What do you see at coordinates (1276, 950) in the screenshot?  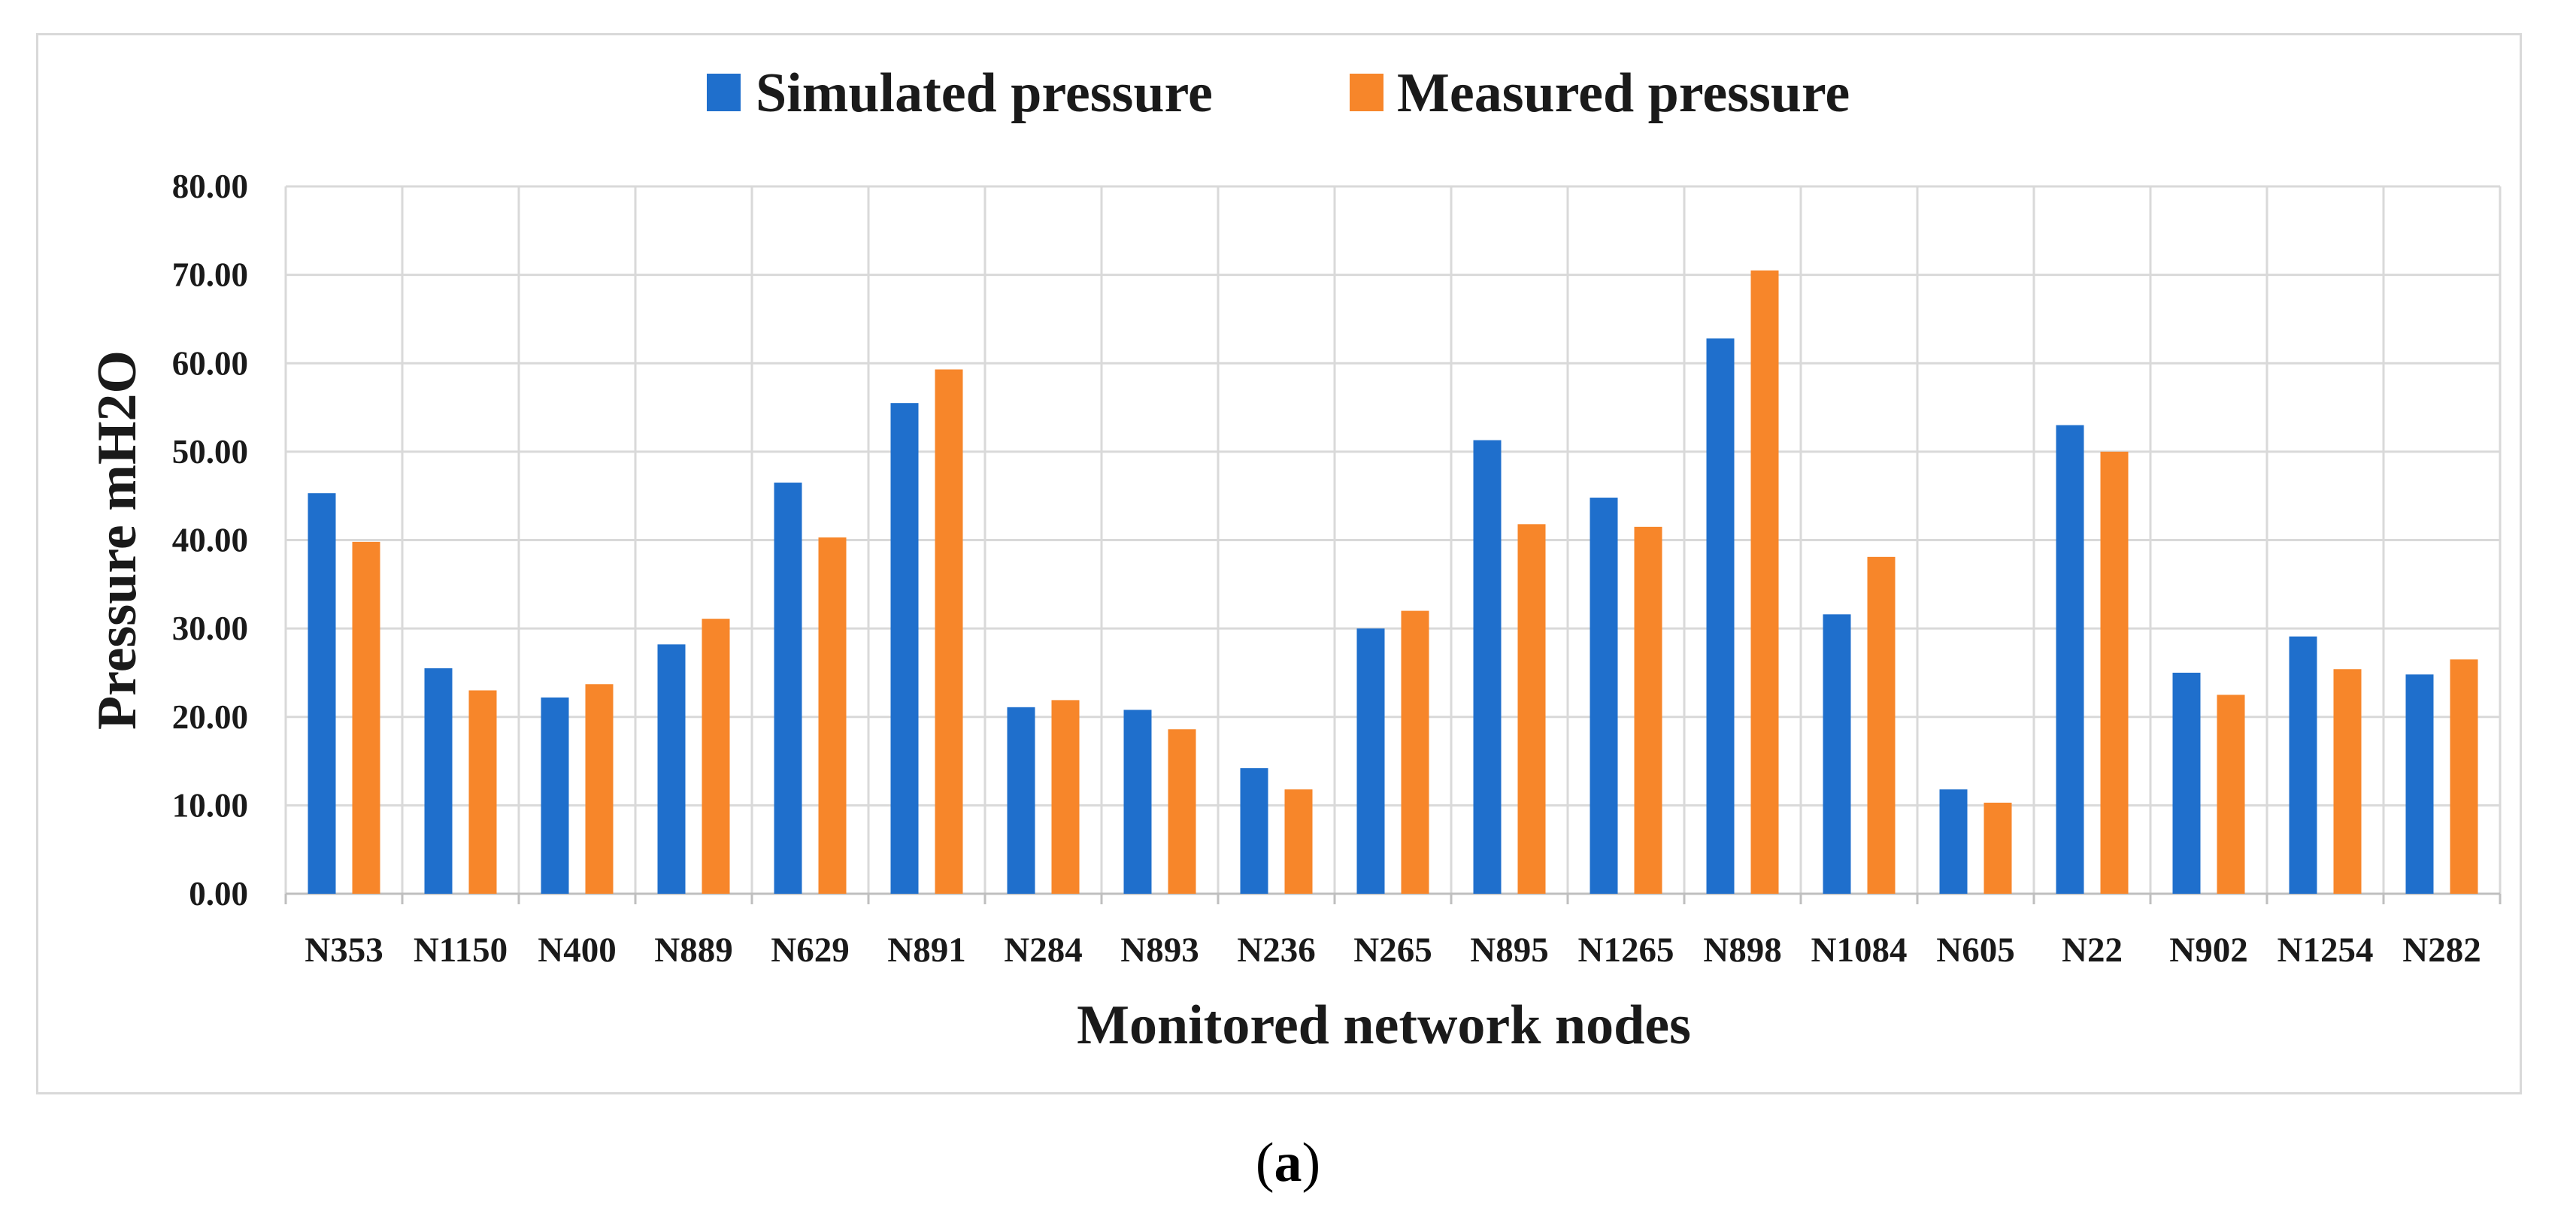 I see `x-tick-label: N236` at bounding box center [1276, 950].